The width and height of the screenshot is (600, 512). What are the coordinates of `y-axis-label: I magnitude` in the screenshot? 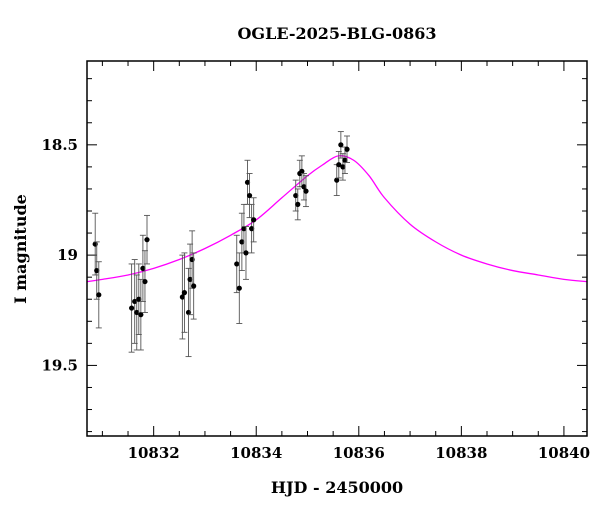 It's located at (20, 249).